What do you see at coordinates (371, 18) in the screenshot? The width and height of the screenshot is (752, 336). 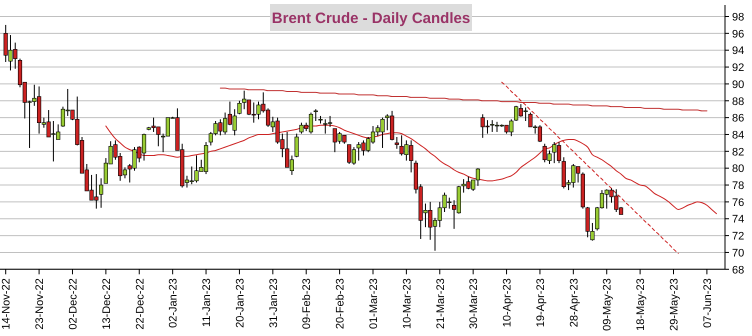 I see `chart-title: Brent Crude - Daily Candles` at bounding box center [371, 18].